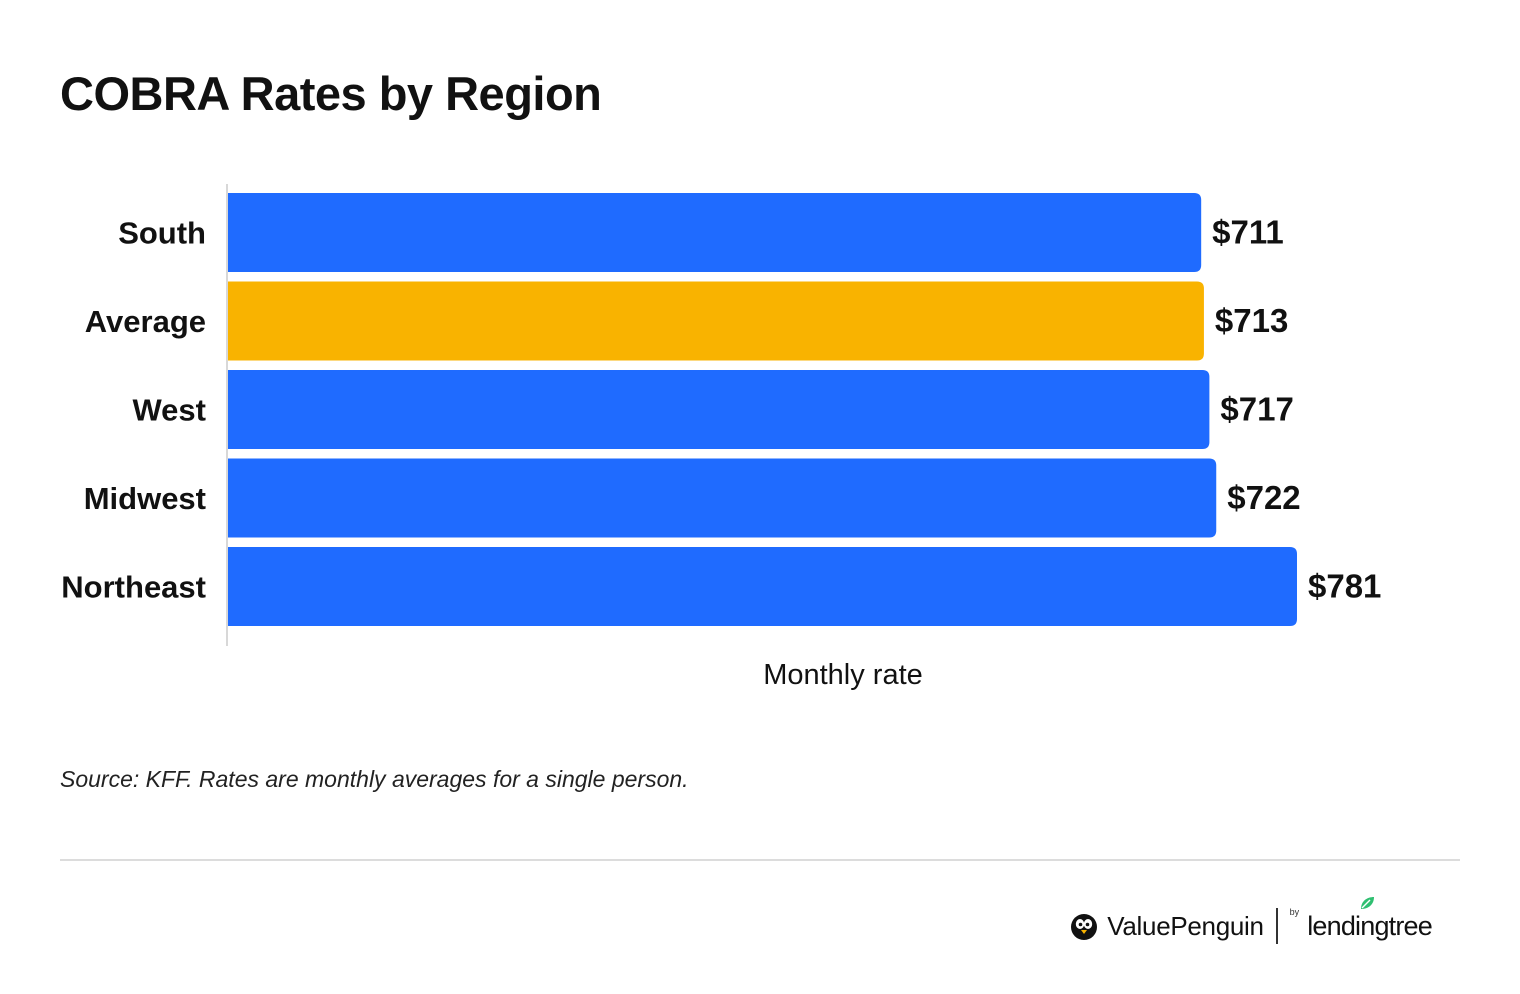  Describe the element at coordinates (762, 586) in the screenshot. I see `bar-northeast` at that location.